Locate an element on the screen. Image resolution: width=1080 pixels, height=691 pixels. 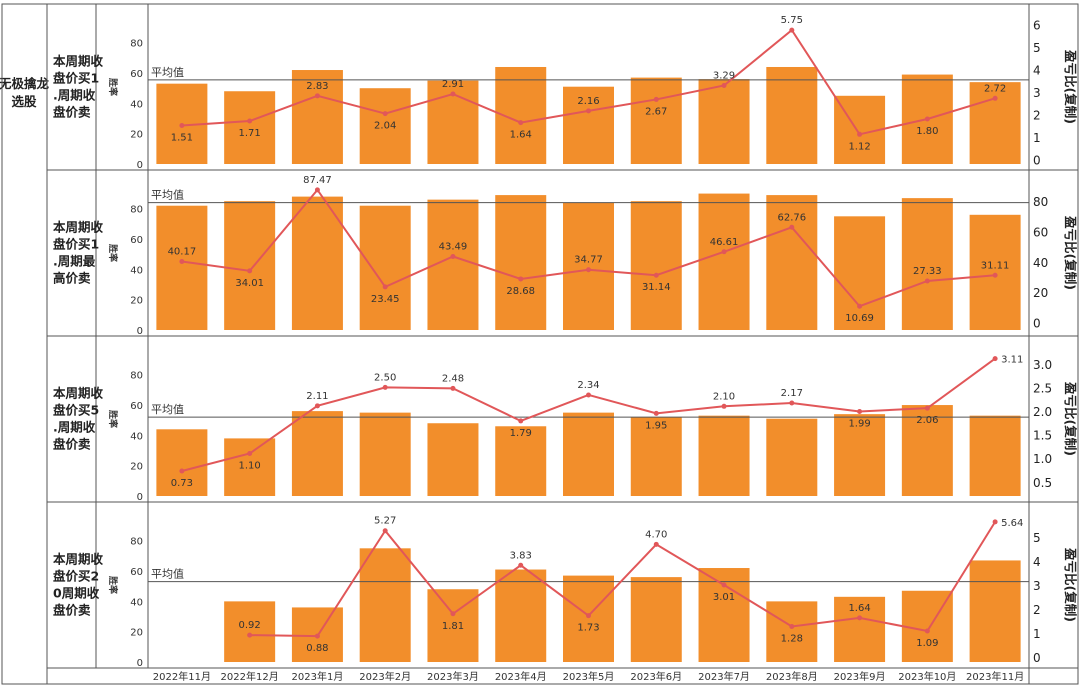
data-label: 2.83 is located at coordinates (317, 86).